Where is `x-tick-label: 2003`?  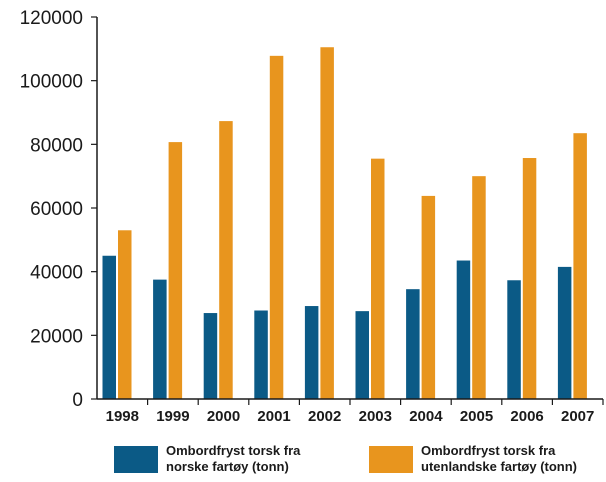 x-tick-label: 2003 is located at coordinates (375, 416).